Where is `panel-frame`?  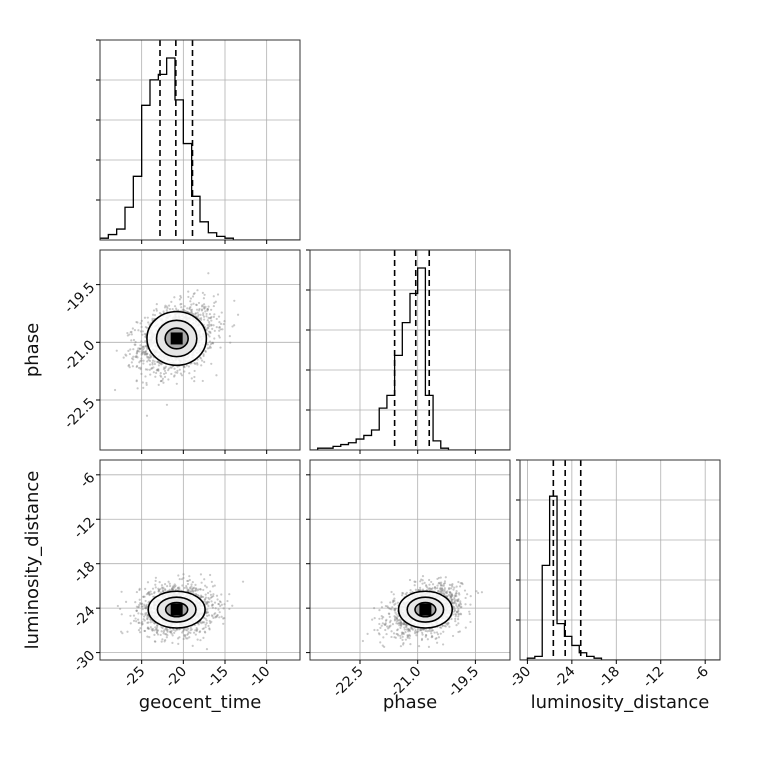
panel-frame is located at coordinates (200, 350).